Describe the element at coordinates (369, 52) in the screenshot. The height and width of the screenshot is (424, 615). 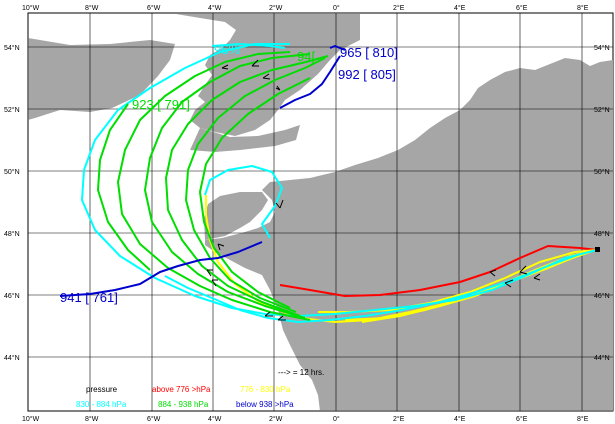
I see `trajectory-label: 965 [ 810]` at that location.